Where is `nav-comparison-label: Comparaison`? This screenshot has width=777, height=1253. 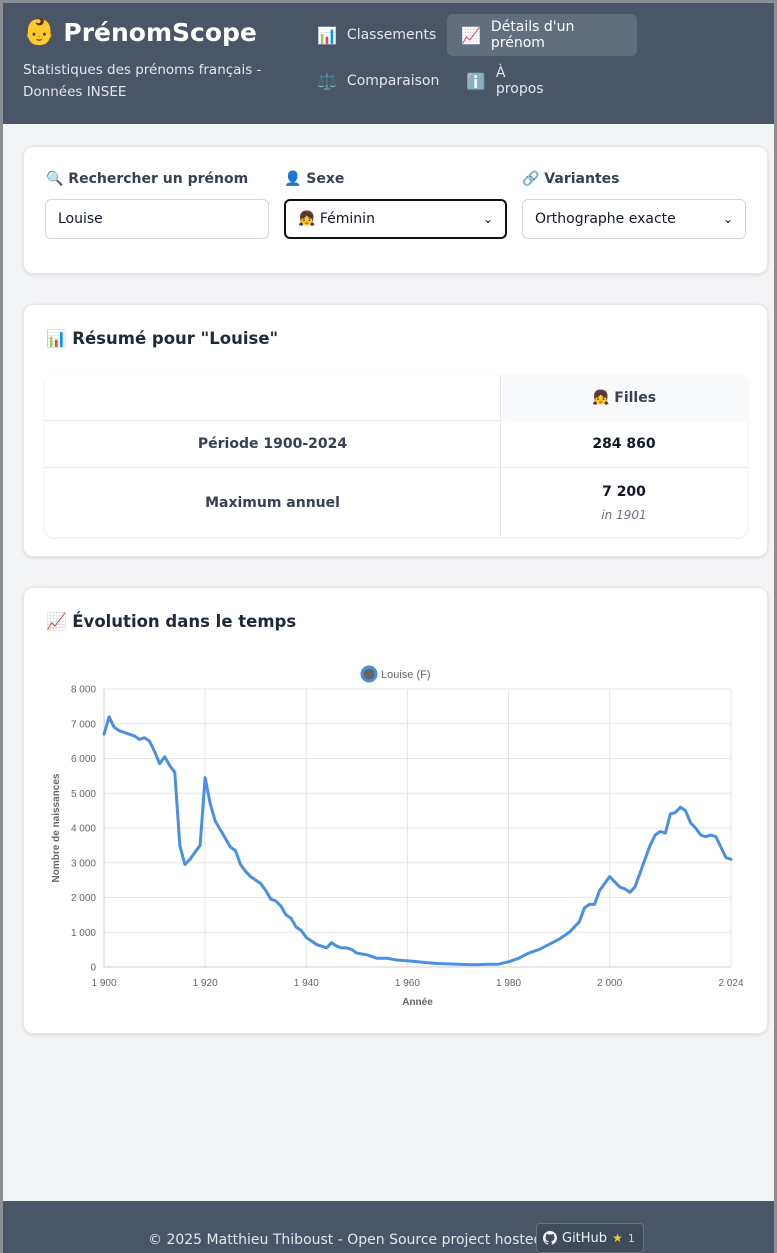 nav-comparison-label: Comparaison is located at coordinates (393, 81).